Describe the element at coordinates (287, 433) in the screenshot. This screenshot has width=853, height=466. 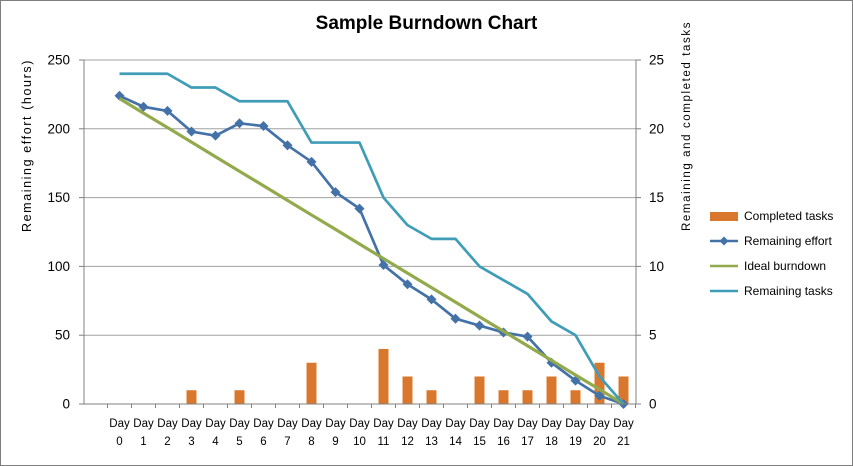
I see `x-axis-tick-label: Day 7` at that location.